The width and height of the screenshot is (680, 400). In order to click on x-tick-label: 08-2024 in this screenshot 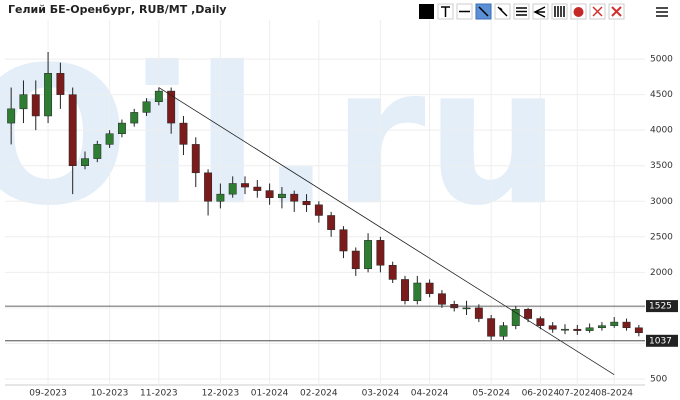, I will do `click(614, 394)`.